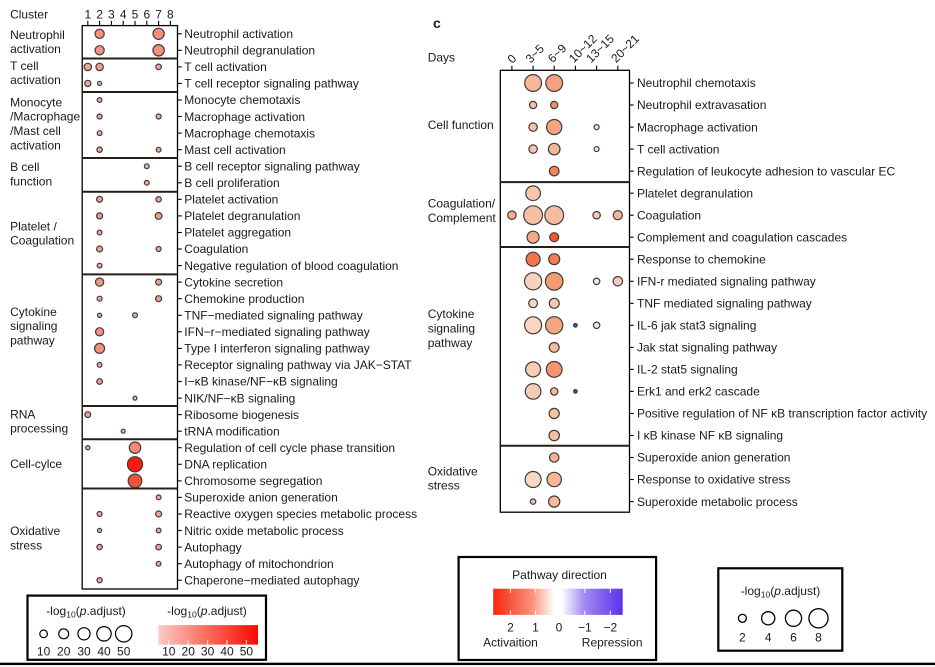  What do you see at coordinates (37, 35) in the screenshot?
I see `svg-text: Neutrophil` at bounding box center [37, 35].